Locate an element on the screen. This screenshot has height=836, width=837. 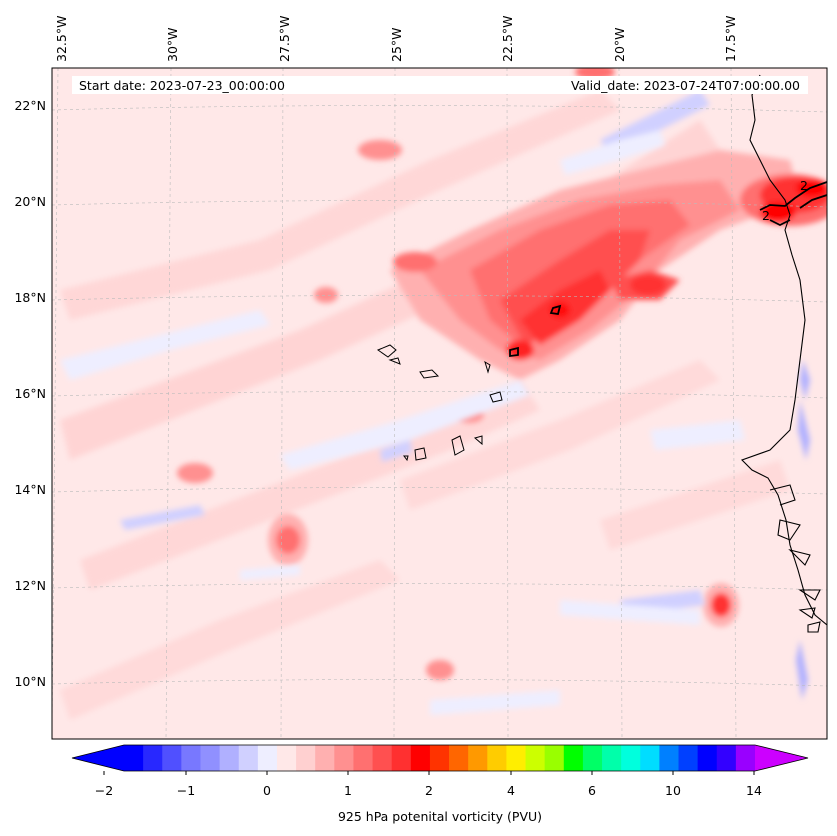
colorbar-tick-label: 1 is located at coordinates (348, 790).